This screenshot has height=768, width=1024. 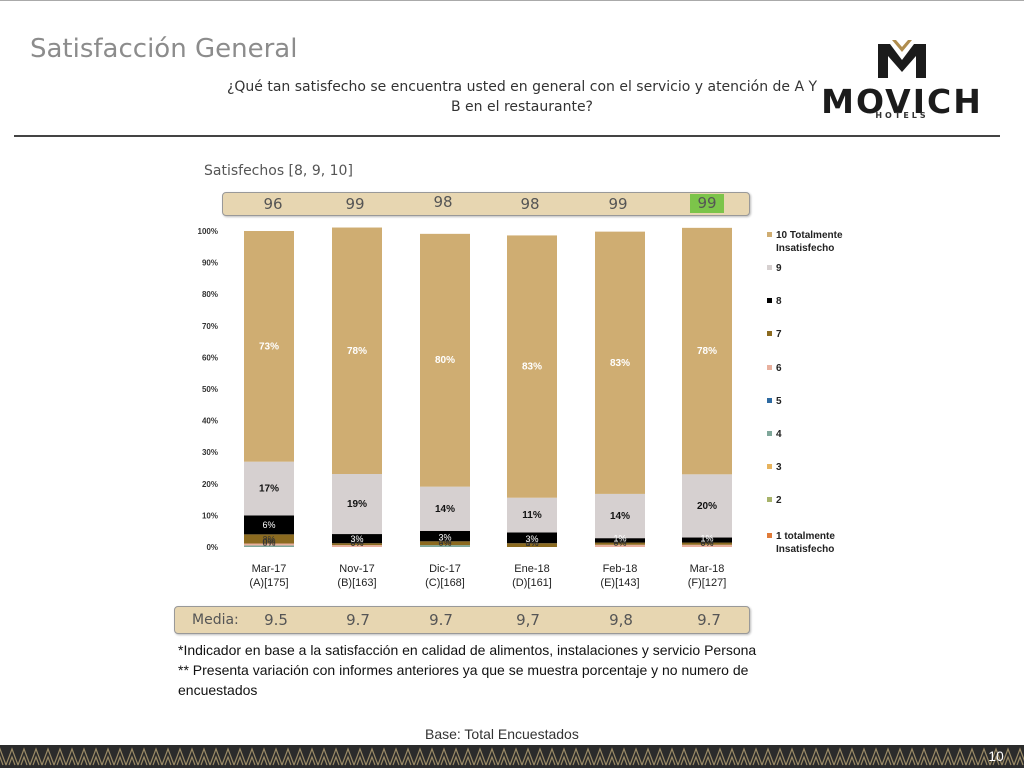 I want to click on page-number: 10, so click(x=996, y=756).